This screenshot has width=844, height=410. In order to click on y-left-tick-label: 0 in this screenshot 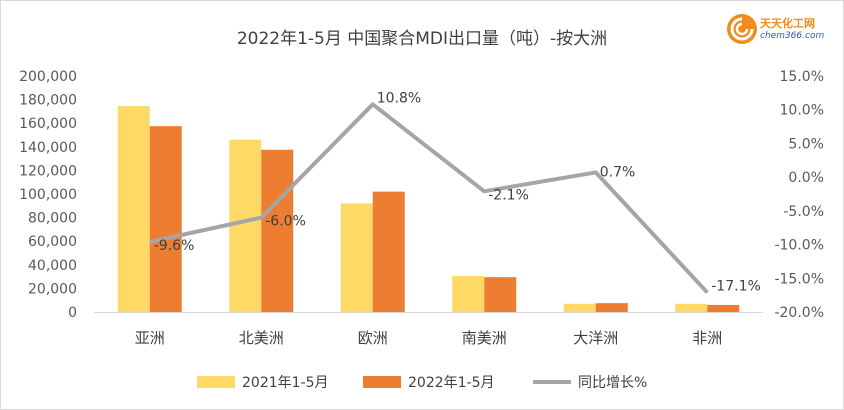, I will do `click(72, 313)`.